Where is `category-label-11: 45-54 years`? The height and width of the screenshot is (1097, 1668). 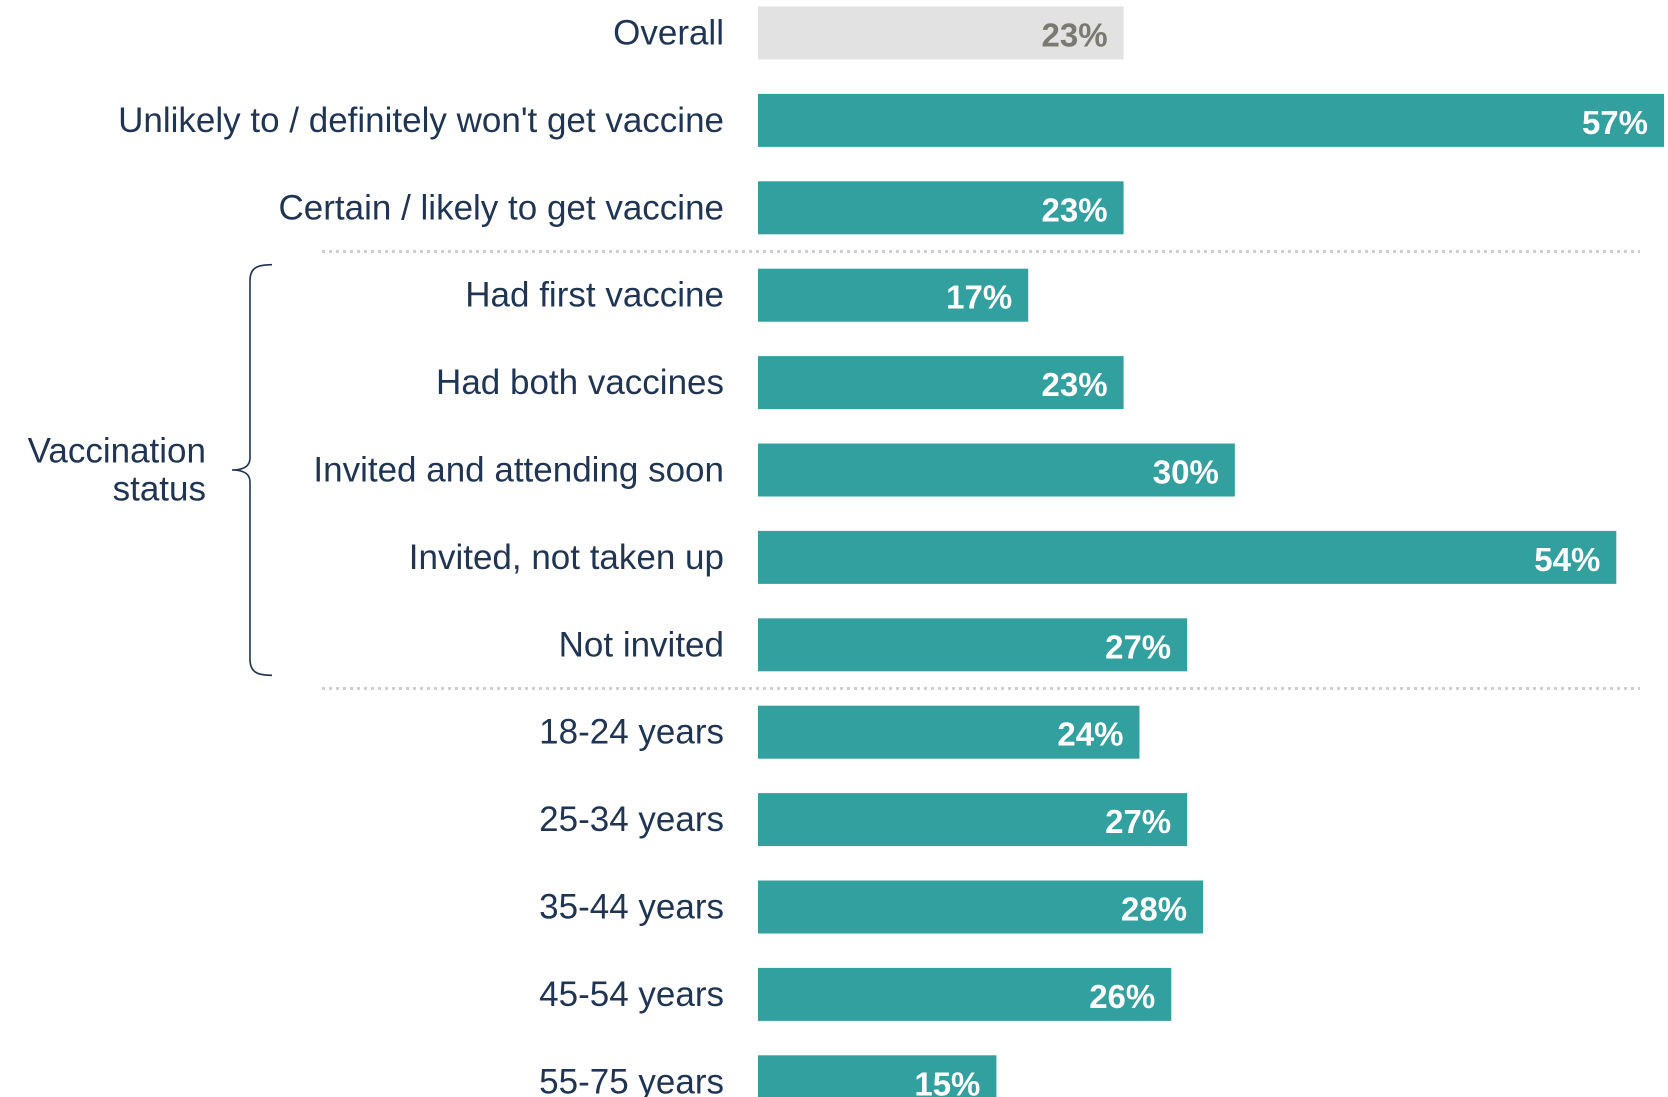 category-label-11: 45-54 years is located at coordinates (631, 994).